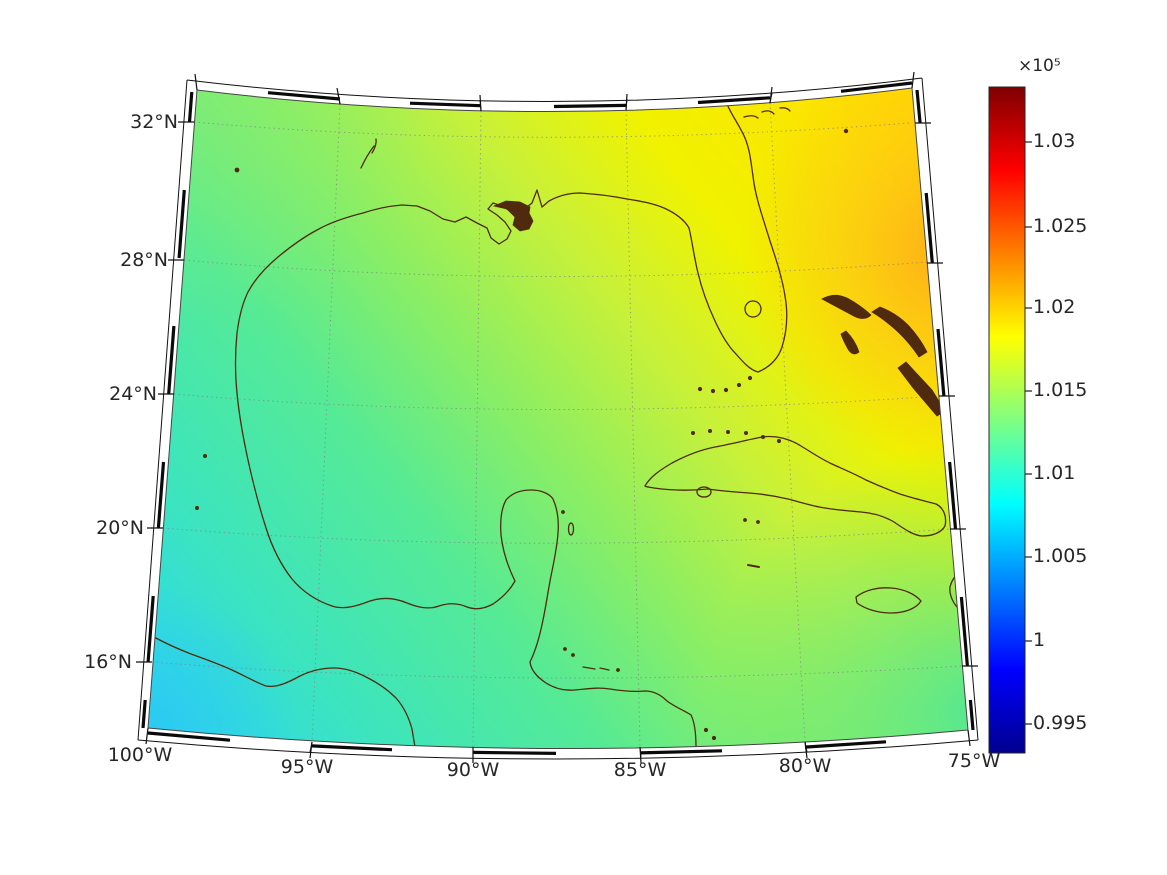  I want to click on lat-tick-label-24n: 24°N, so click(133, 394).